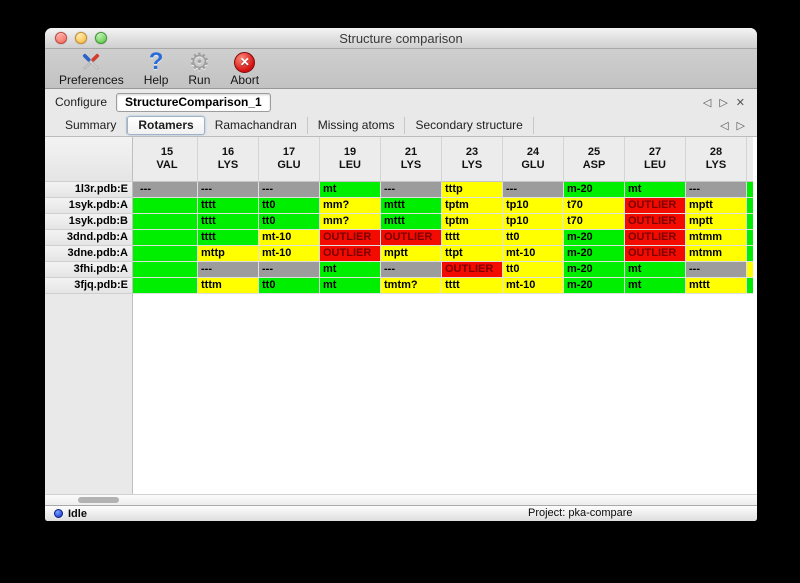  What do you see at coordinates (98, 500) in the screenshot?
I see `scrollbar-thumb` at bounding box center [98, 500].